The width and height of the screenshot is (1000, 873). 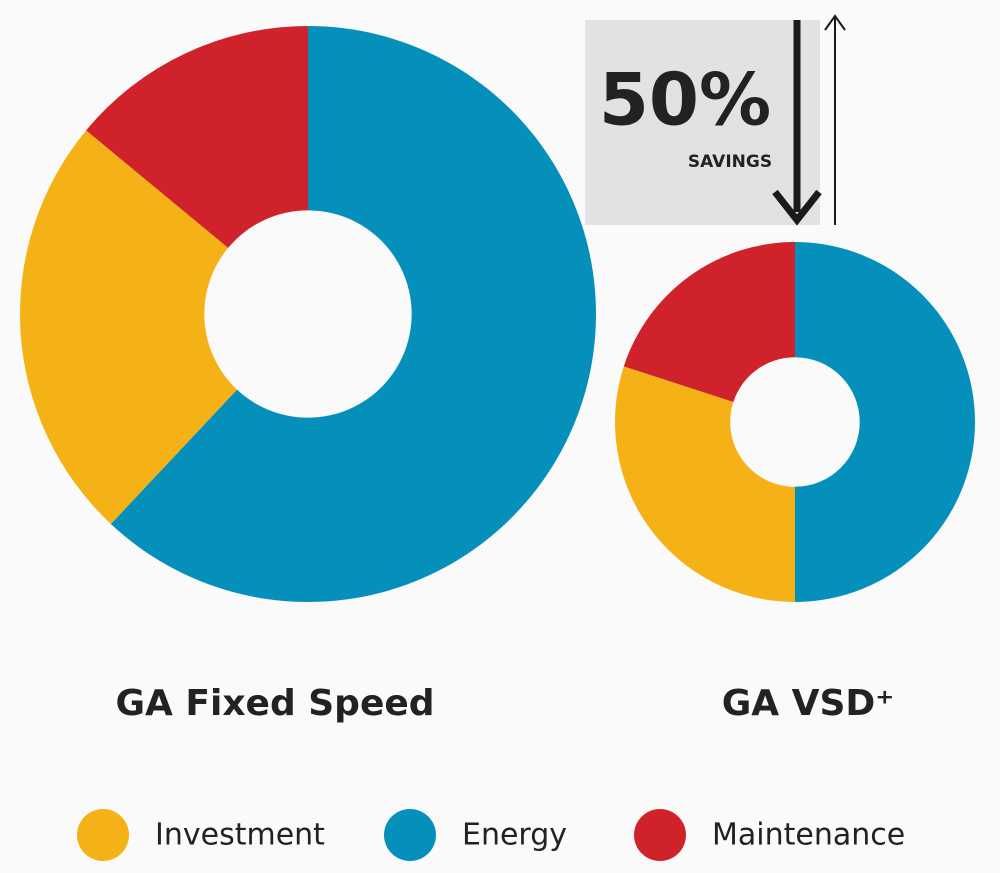 I want to click on chart-title: GA VSD⁺, so click(x=808, y=703).